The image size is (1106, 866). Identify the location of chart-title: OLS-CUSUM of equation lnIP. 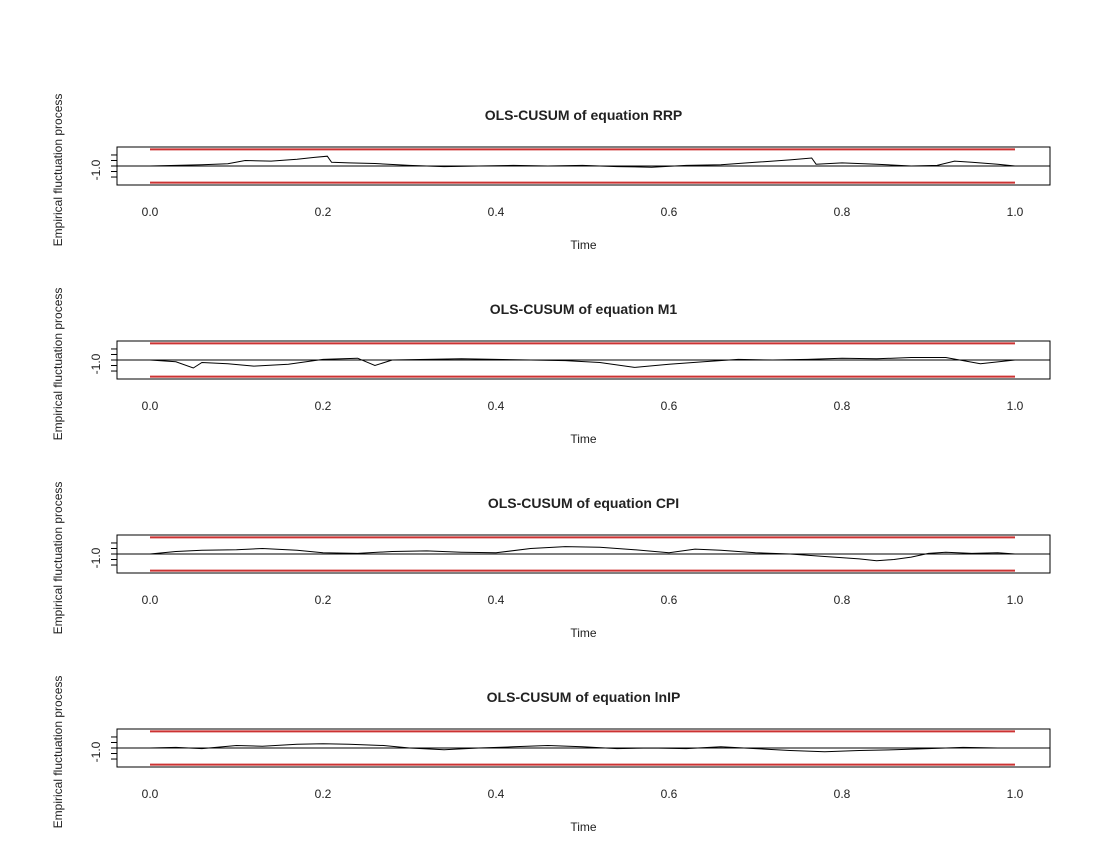
(584, 697).